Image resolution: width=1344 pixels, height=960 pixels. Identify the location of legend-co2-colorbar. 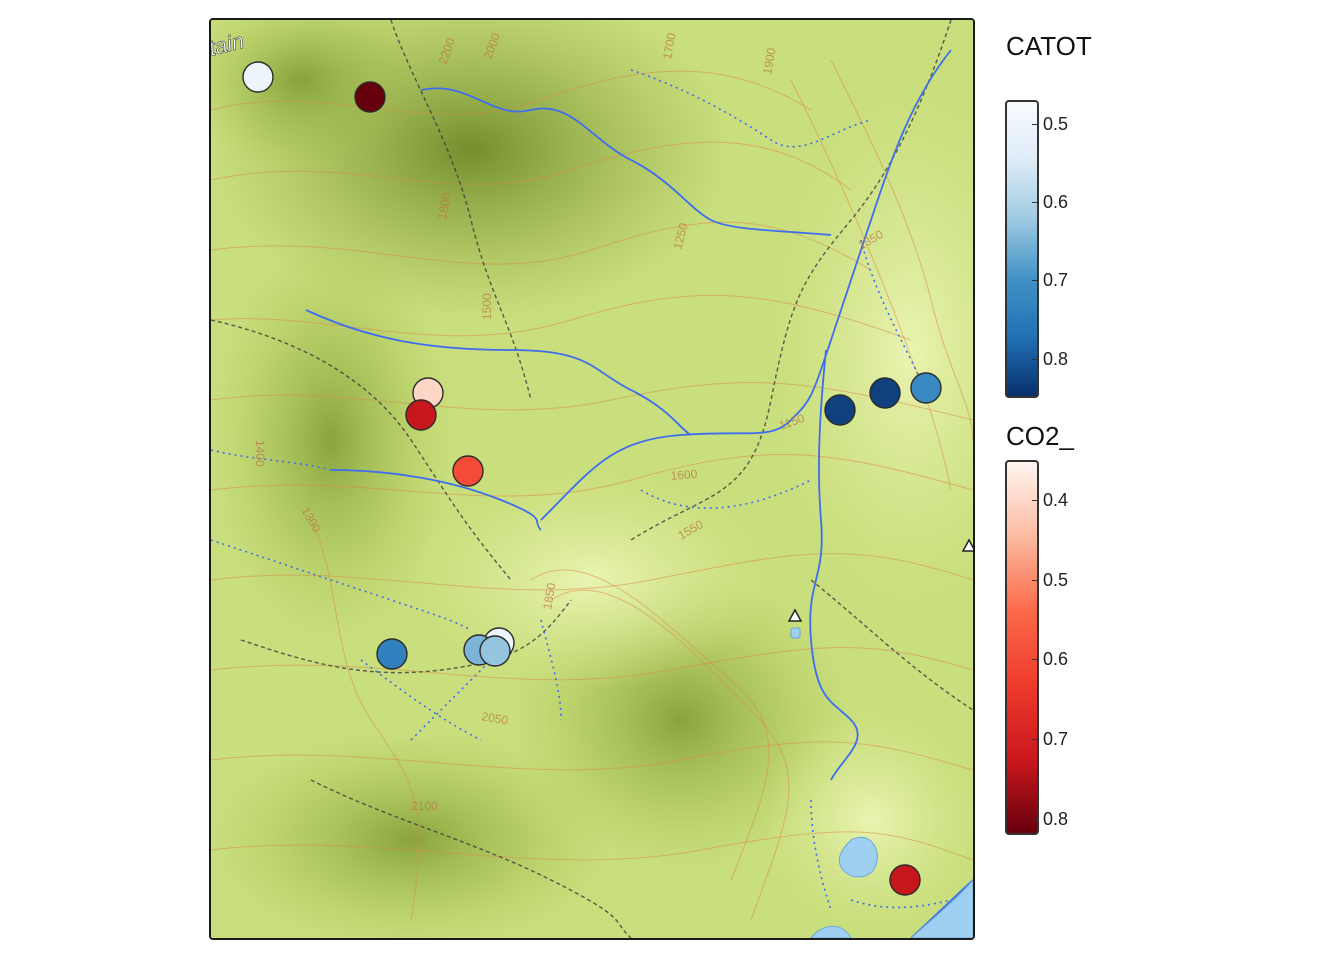
(1022, 647).